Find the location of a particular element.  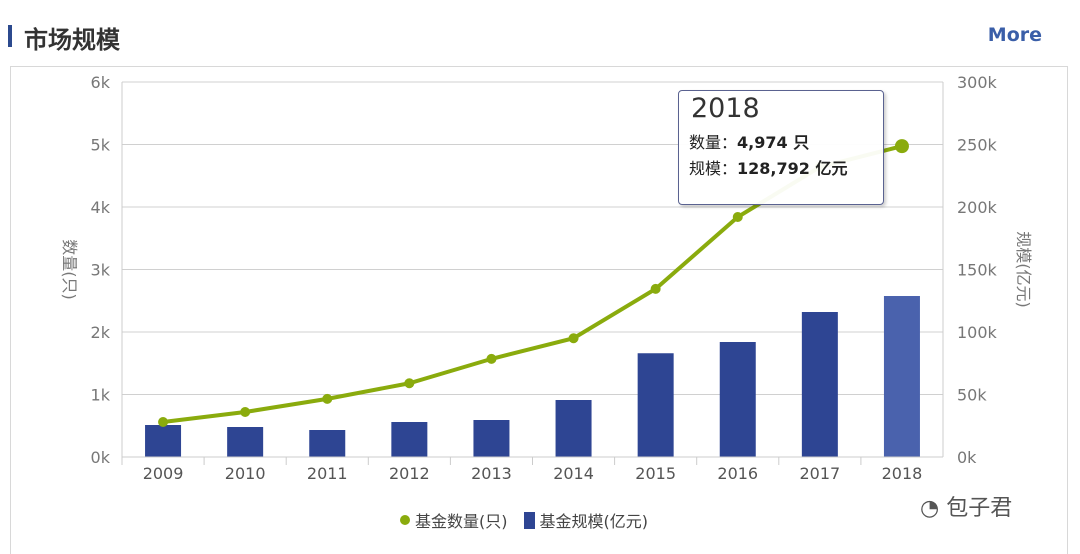

point-2015 is located at coordinates (655, 288).